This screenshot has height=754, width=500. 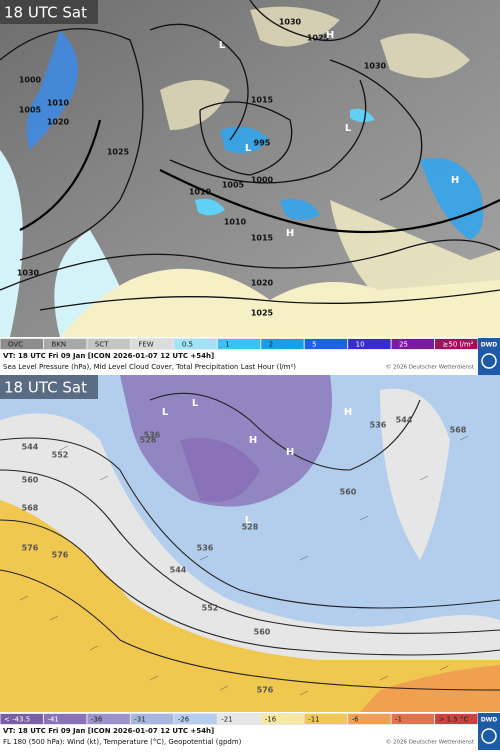 I want to click on info-background, so click(x=250, y=362).